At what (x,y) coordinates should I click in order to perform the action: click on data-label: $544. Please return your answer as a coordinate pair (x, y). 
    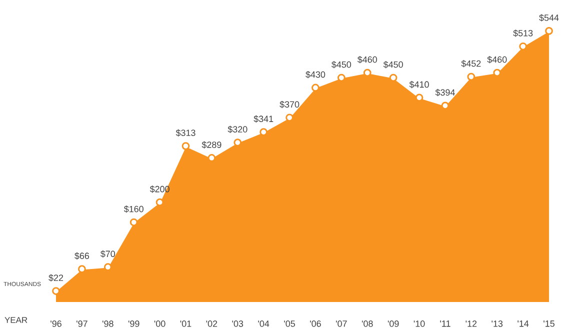
    Looking at the image, I should click on (549, 18).